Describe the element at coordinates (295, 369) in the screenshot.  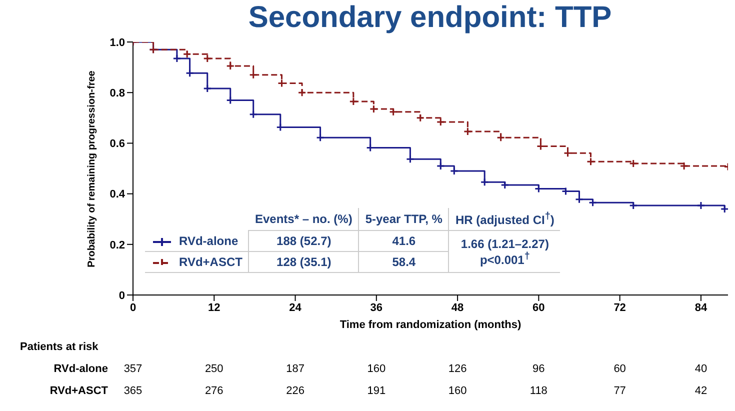
I see `text: 187` at that location.